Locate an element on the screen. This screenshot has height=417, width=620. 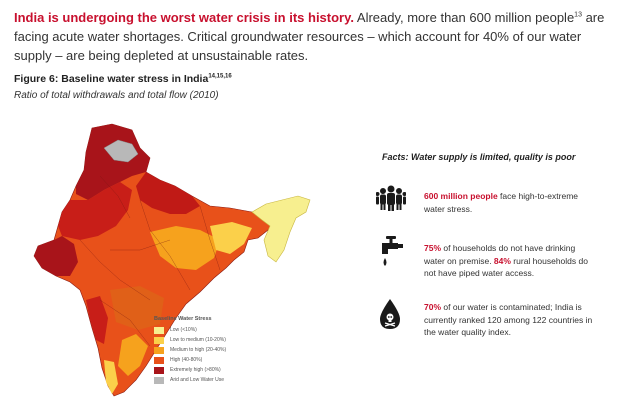
region-central-medium is located at coordinates (185, 248).